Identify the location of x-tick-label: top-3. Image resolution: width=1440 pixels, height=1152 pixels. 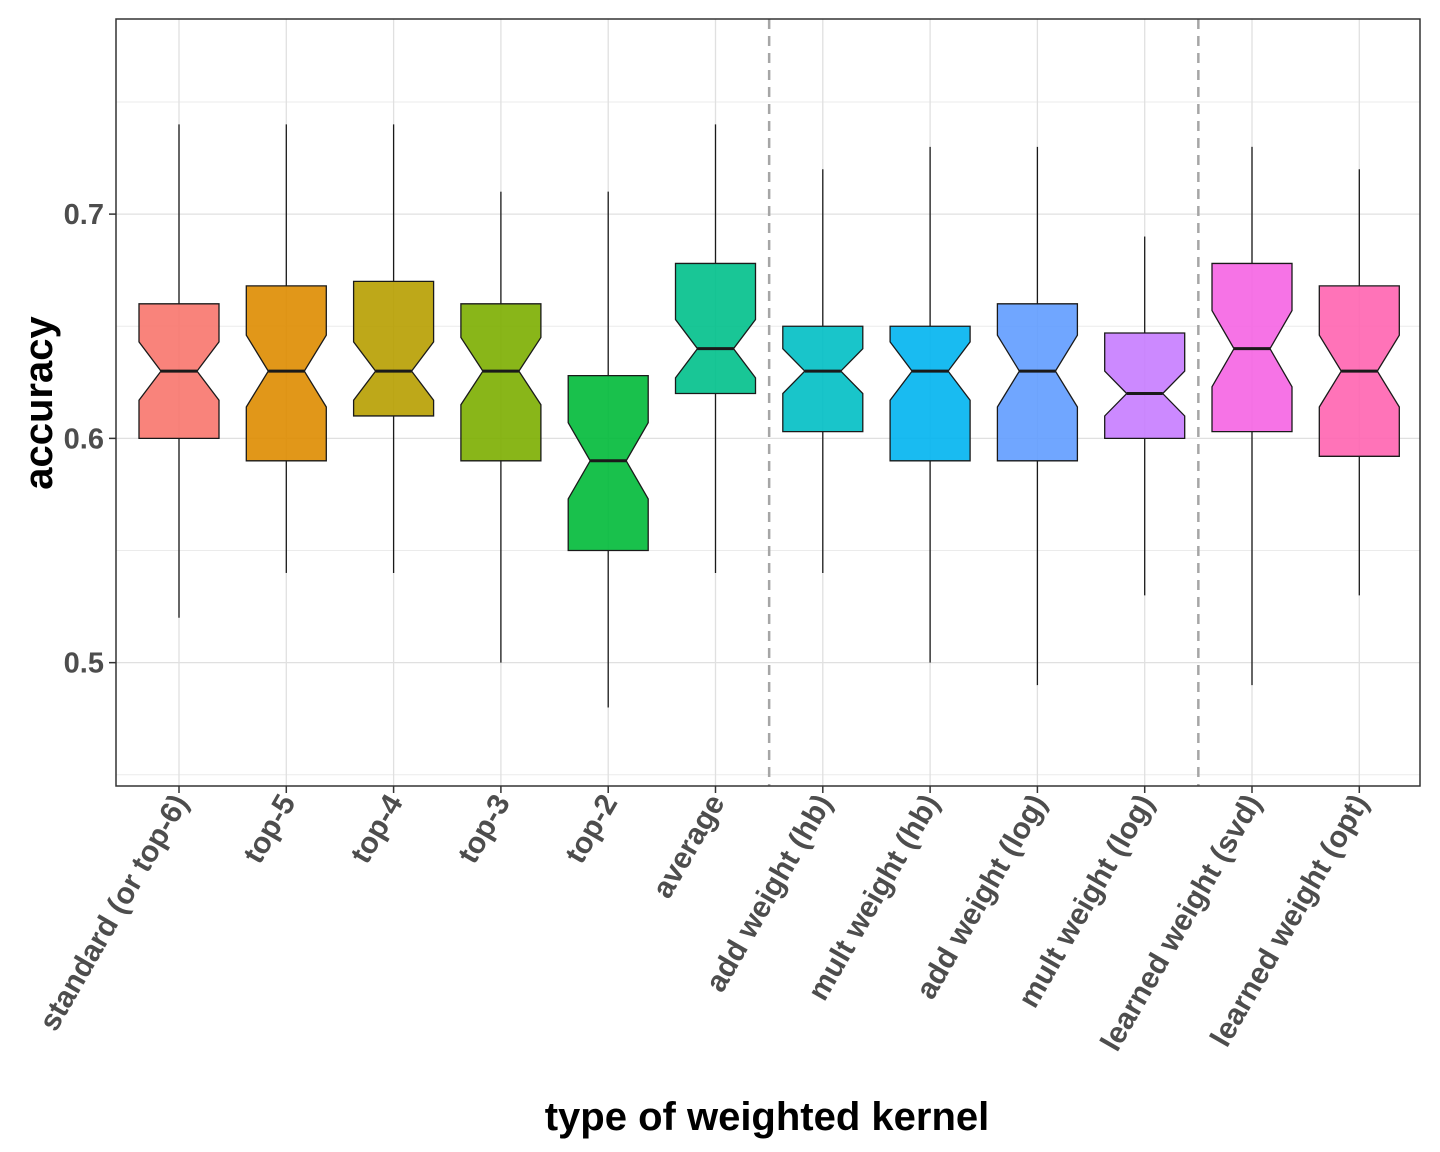
(484, 829).